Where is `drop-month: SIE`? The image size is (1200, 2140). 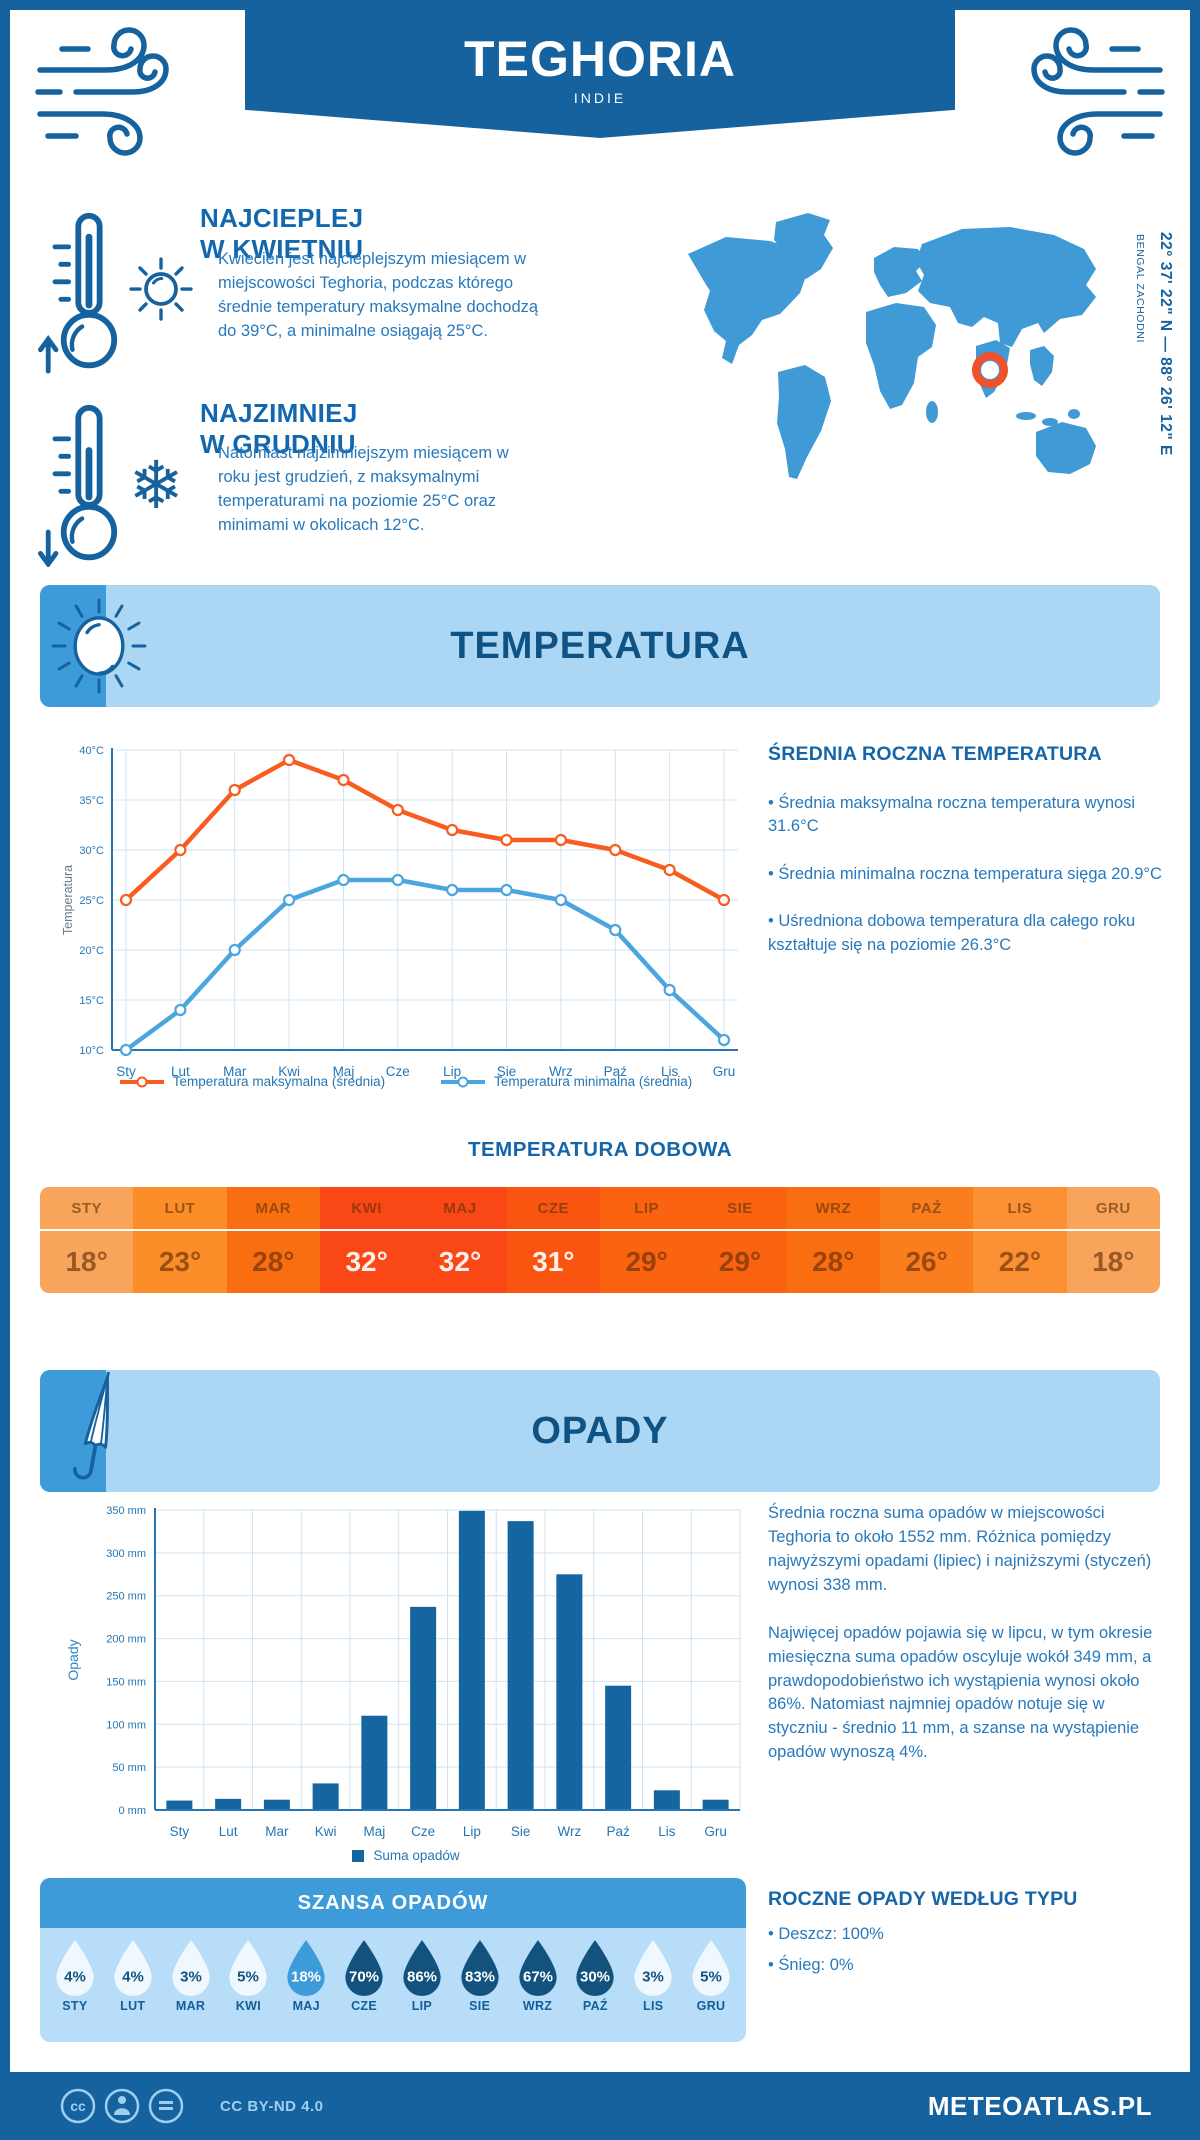
drop-month: SIE is located at coordinates (480, 2006).